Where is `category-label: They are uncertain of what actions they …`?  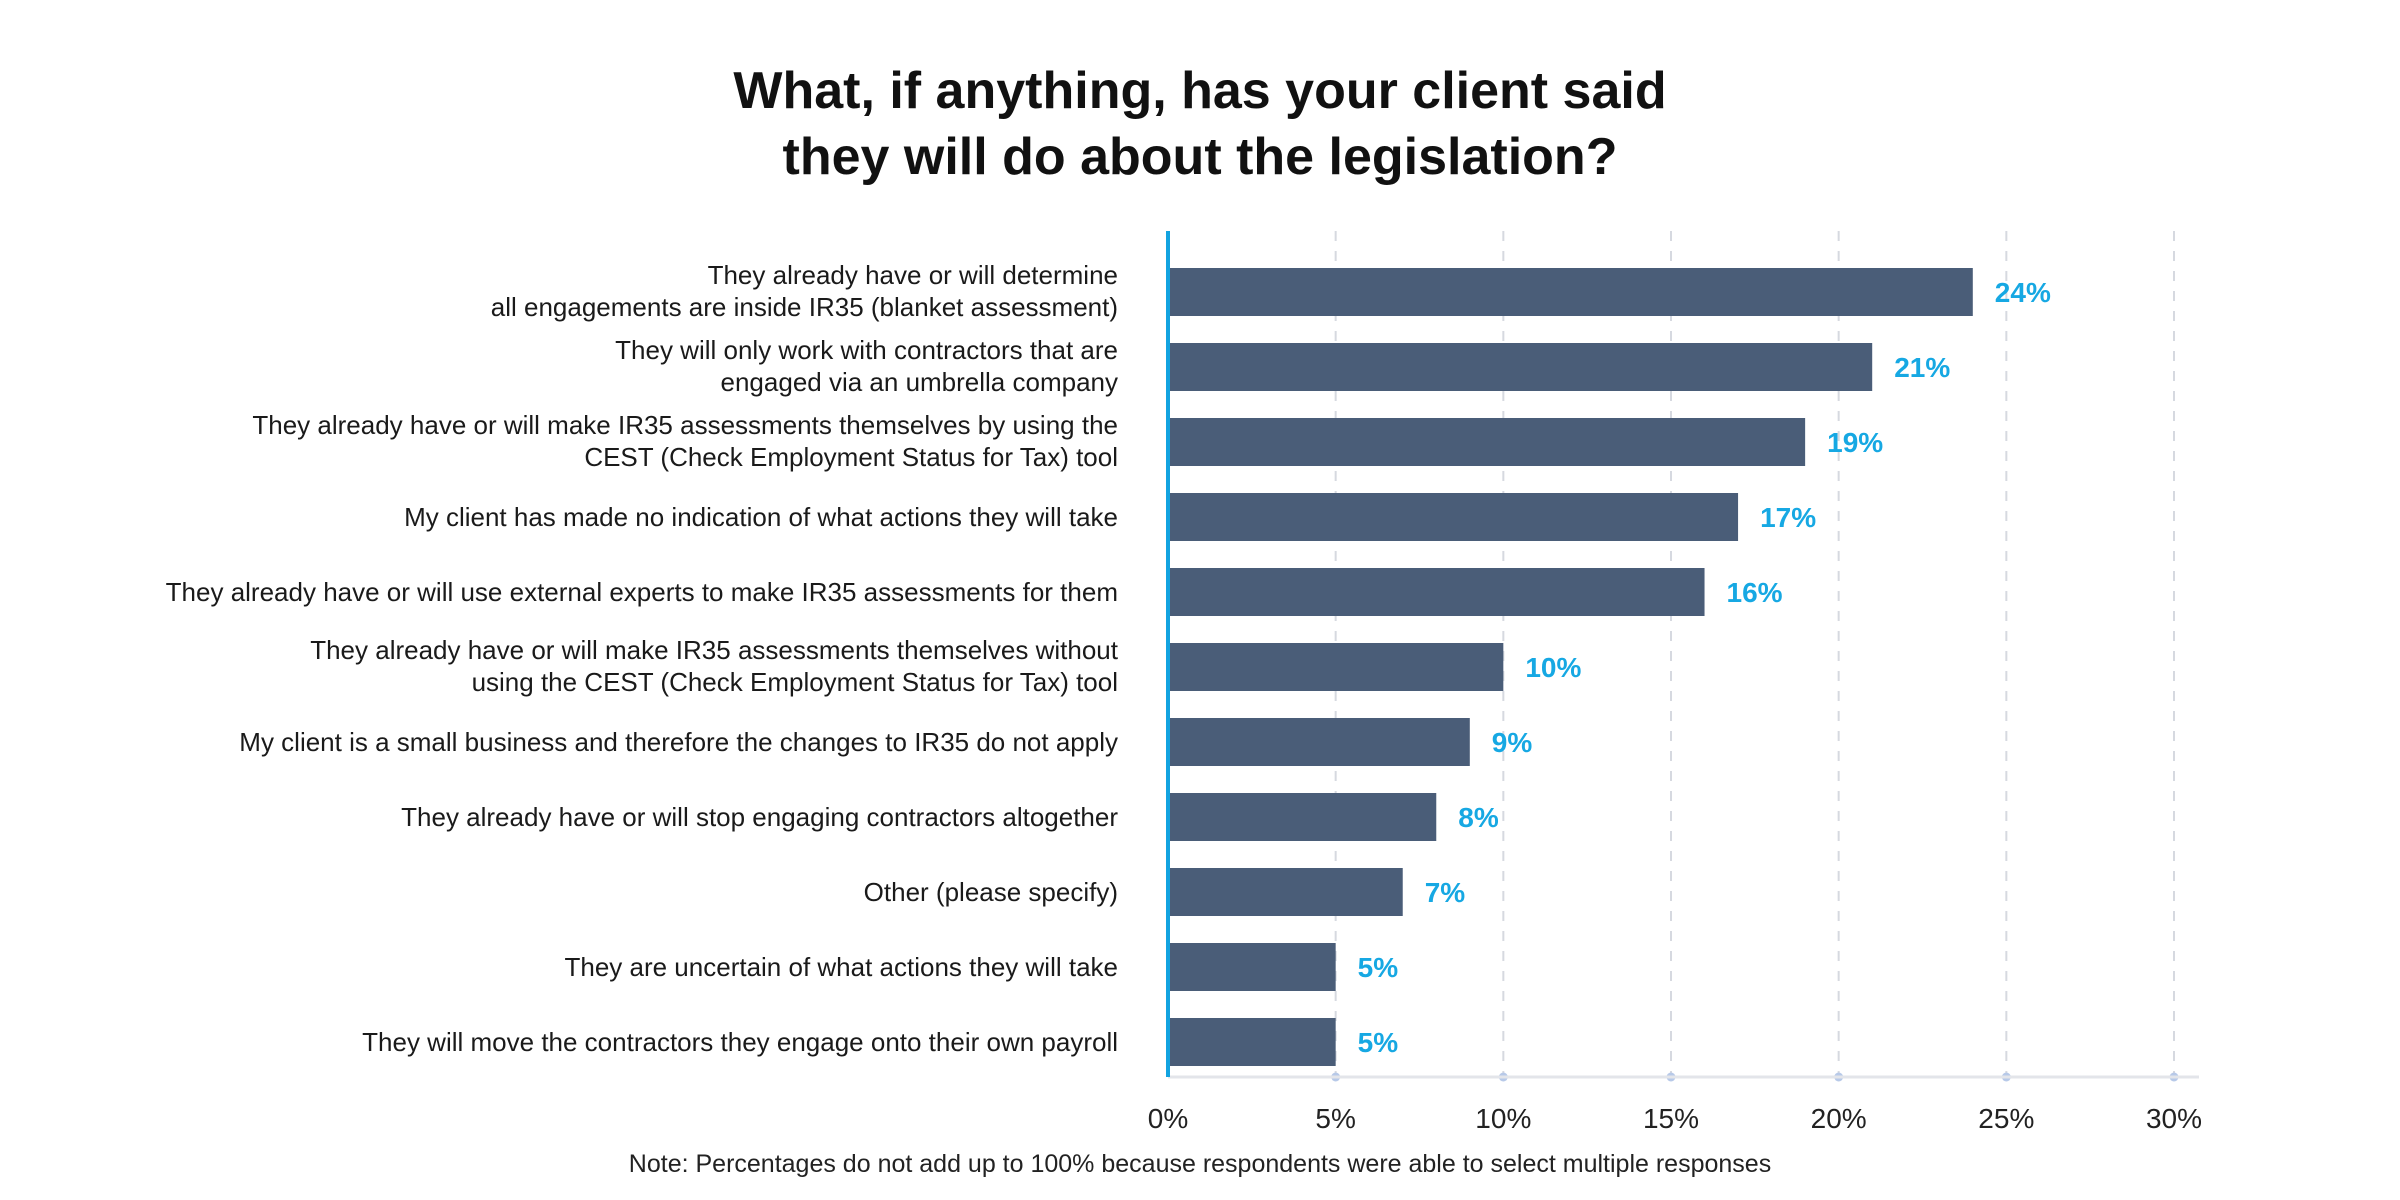 category-label: They are uncertain of what actions they … is located at coordinates (841, 967).